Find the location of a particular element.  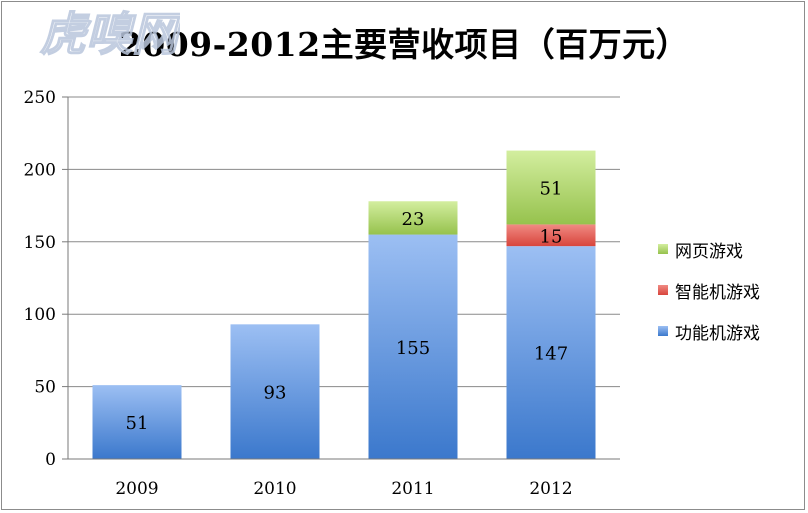

legend-swatch-web-games is located at coordinates (663, 249).